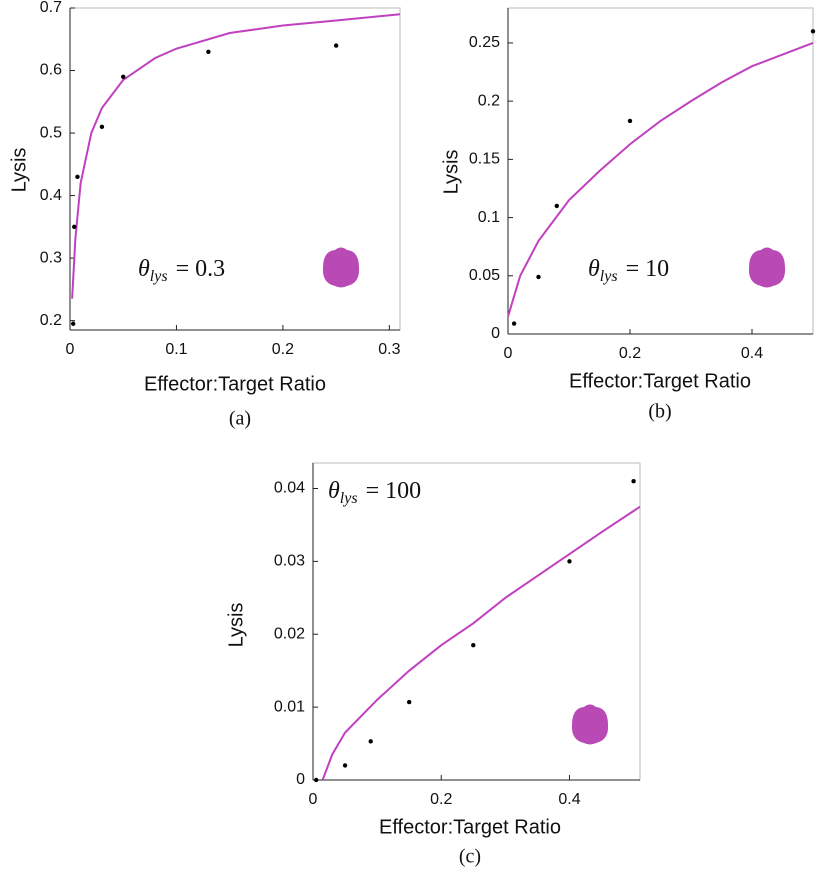 This screenshot has width=825, height=875. I want to click on y-tick-label: 0.03, so click(289, 561).